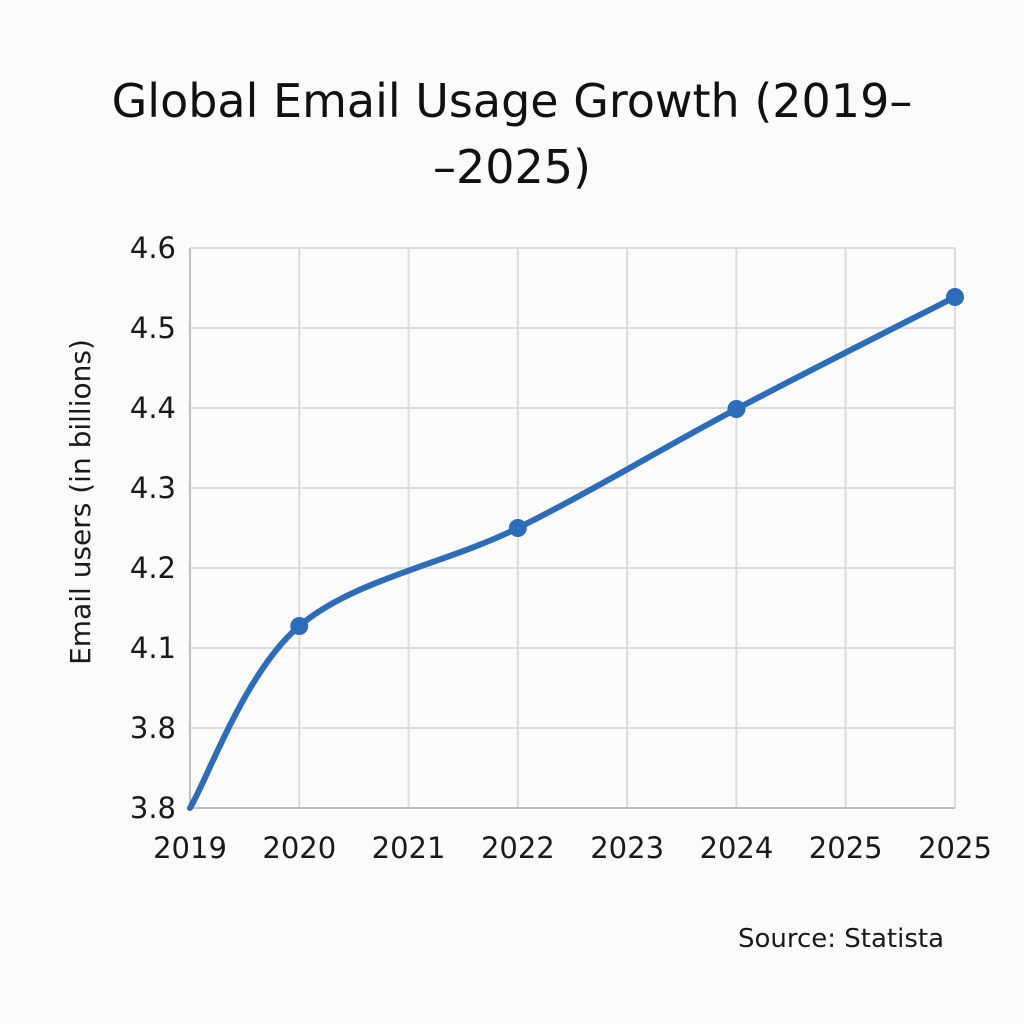  I want to click on x-tick-label: 2024, so click(737, 848).